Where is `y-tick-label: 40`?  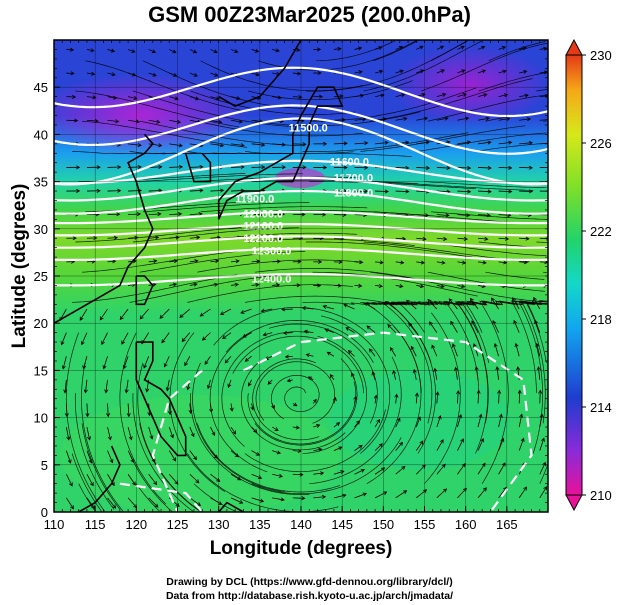
y-tick-label: 40 is located at coordinates (41, 134).